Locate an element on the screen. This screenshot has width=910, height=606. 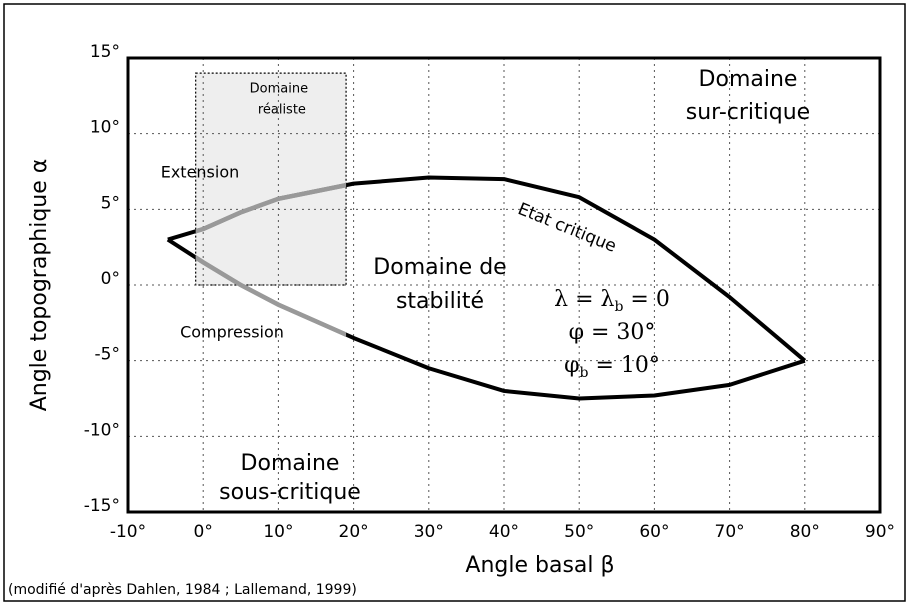
y-tick-label: 5° is located at coordinates (110, 203).